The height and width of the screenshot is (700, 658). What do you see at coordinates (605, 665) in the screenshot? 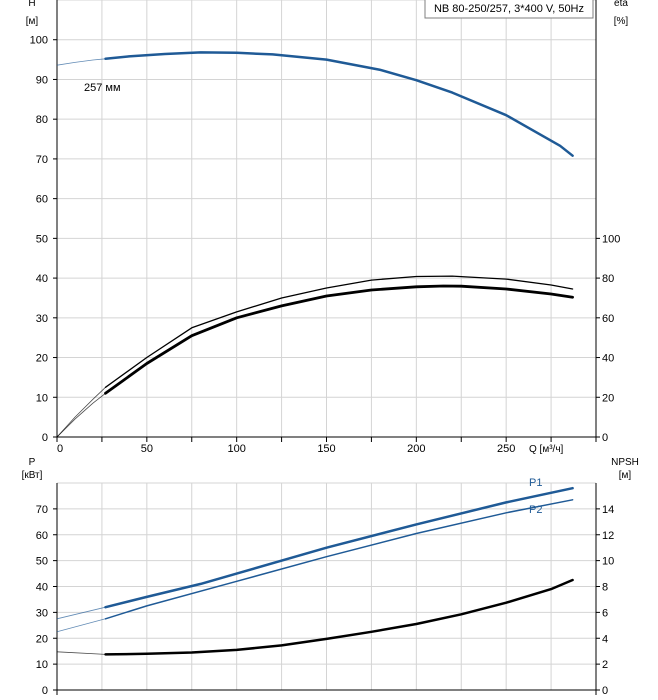
I see `lower-right-tick-label: 2` at bounding box center [605, 665].